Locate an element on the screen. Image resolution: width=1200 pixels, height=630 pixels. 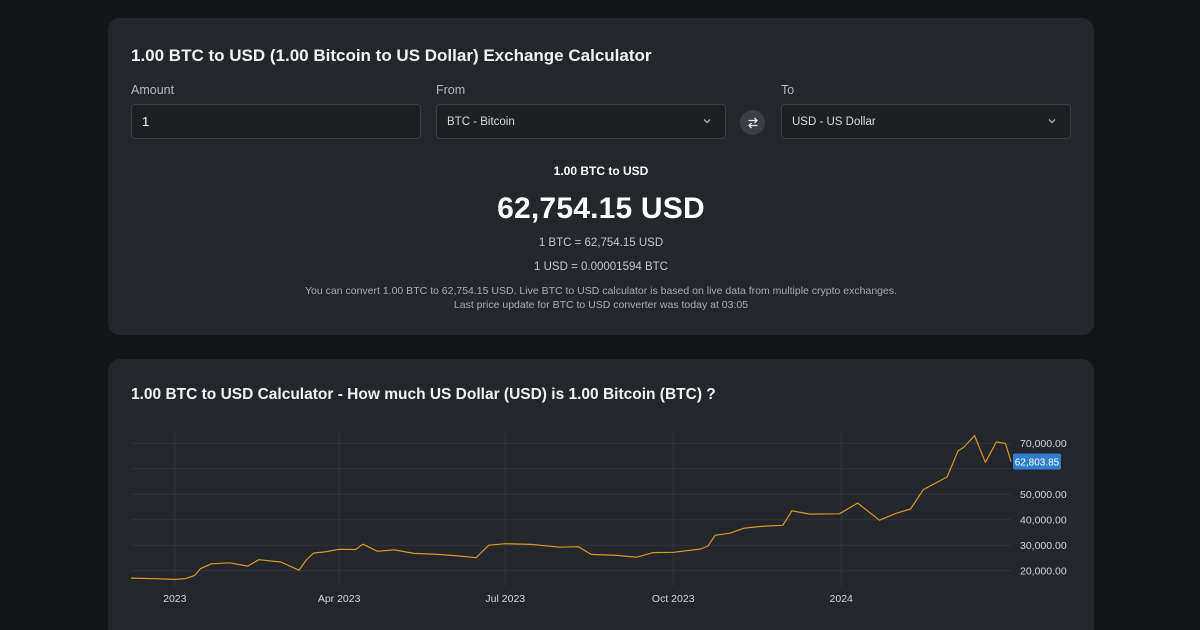
swap-arrows-icon is located at coordinates (752, 122).